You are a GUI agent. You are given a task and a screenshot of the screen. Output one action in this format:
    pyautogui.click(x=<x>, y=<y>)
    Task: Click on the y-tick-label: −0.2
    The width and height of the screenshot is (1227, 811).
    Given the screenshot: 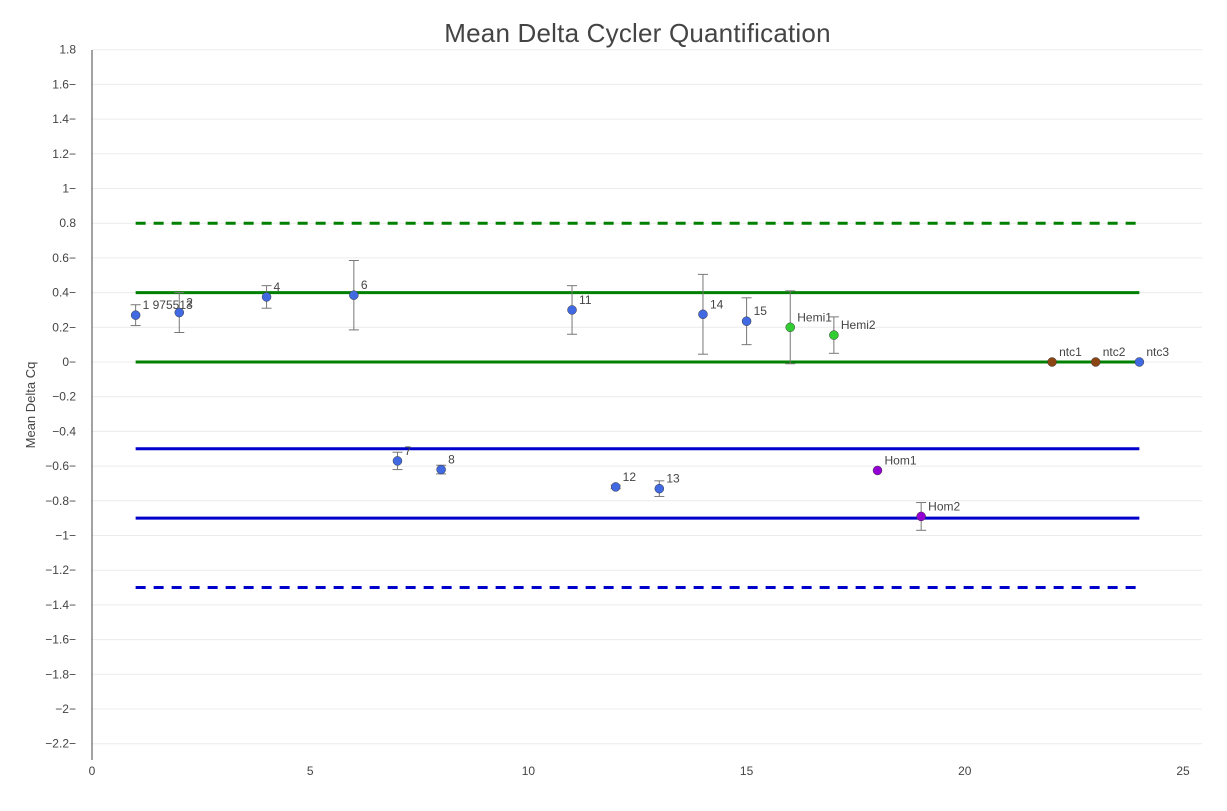 What is the action you would take?
    pyautogui.click(x=64, y=397)
    